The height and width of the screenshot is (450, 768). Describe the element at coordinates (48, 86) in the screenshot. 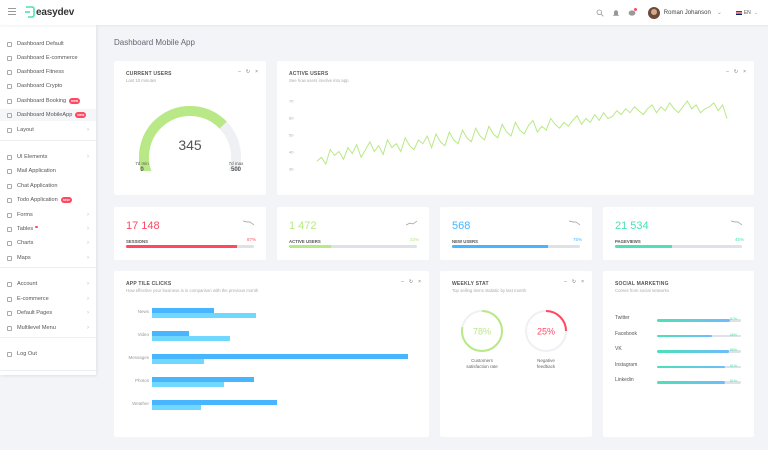

I see `sidebar-item-dashboard-crypto: Dashboard Crypto` at that location.